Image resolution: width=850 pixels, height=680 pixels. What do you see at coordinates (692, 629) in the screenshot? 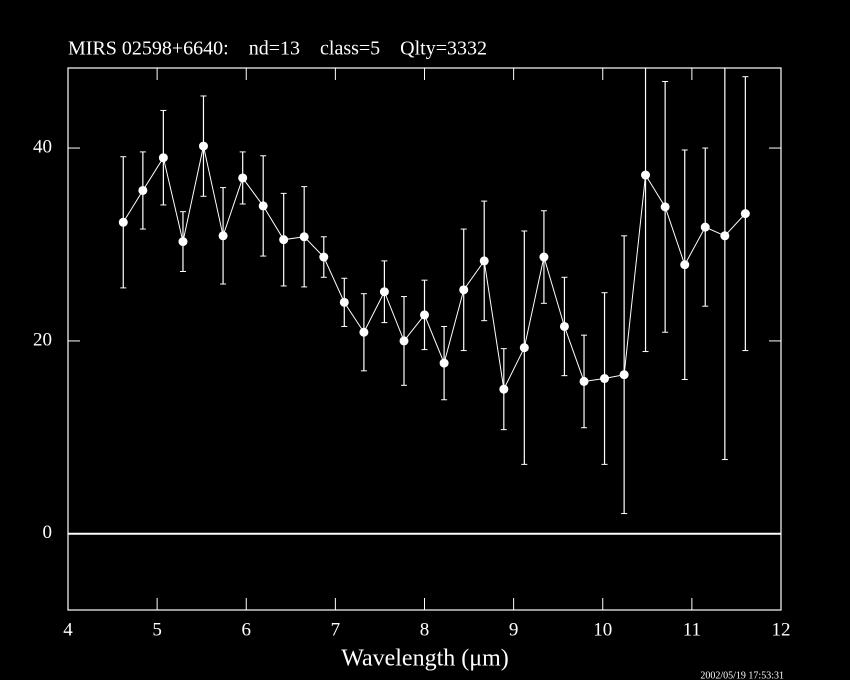
I see `x-tick-label: 11` at bounding box center [692, 629].